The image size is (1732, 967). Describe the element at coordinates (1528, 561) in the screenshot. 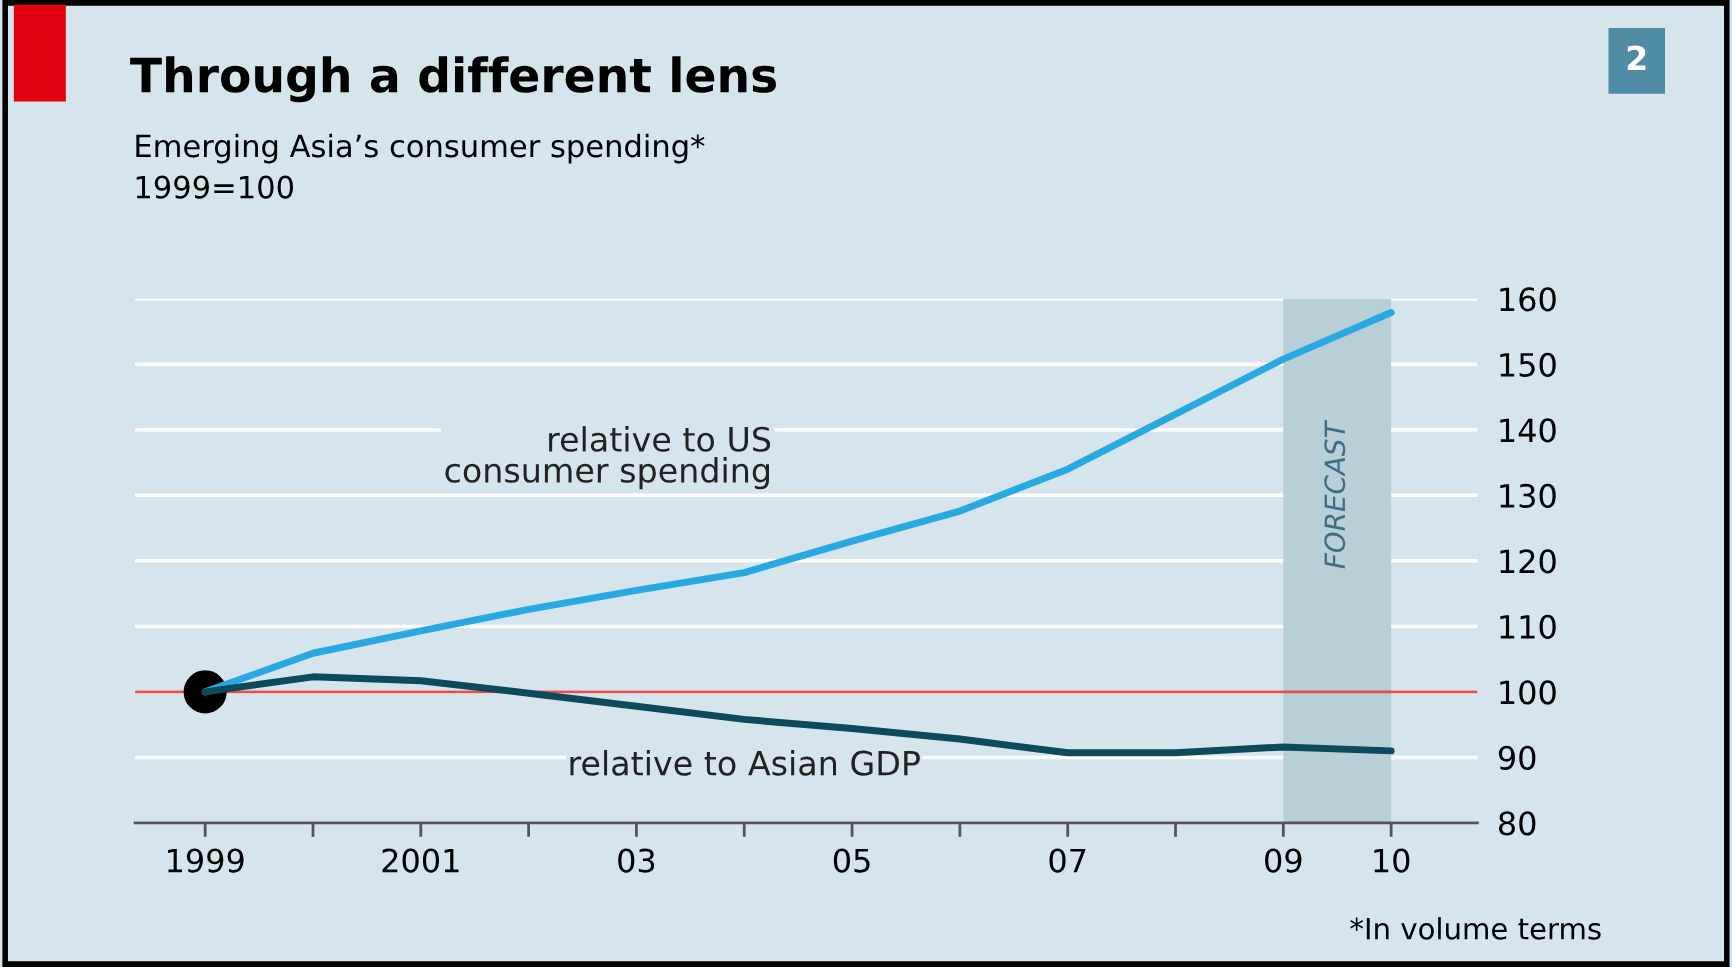

I see `y-tick-label: 120` at that location.